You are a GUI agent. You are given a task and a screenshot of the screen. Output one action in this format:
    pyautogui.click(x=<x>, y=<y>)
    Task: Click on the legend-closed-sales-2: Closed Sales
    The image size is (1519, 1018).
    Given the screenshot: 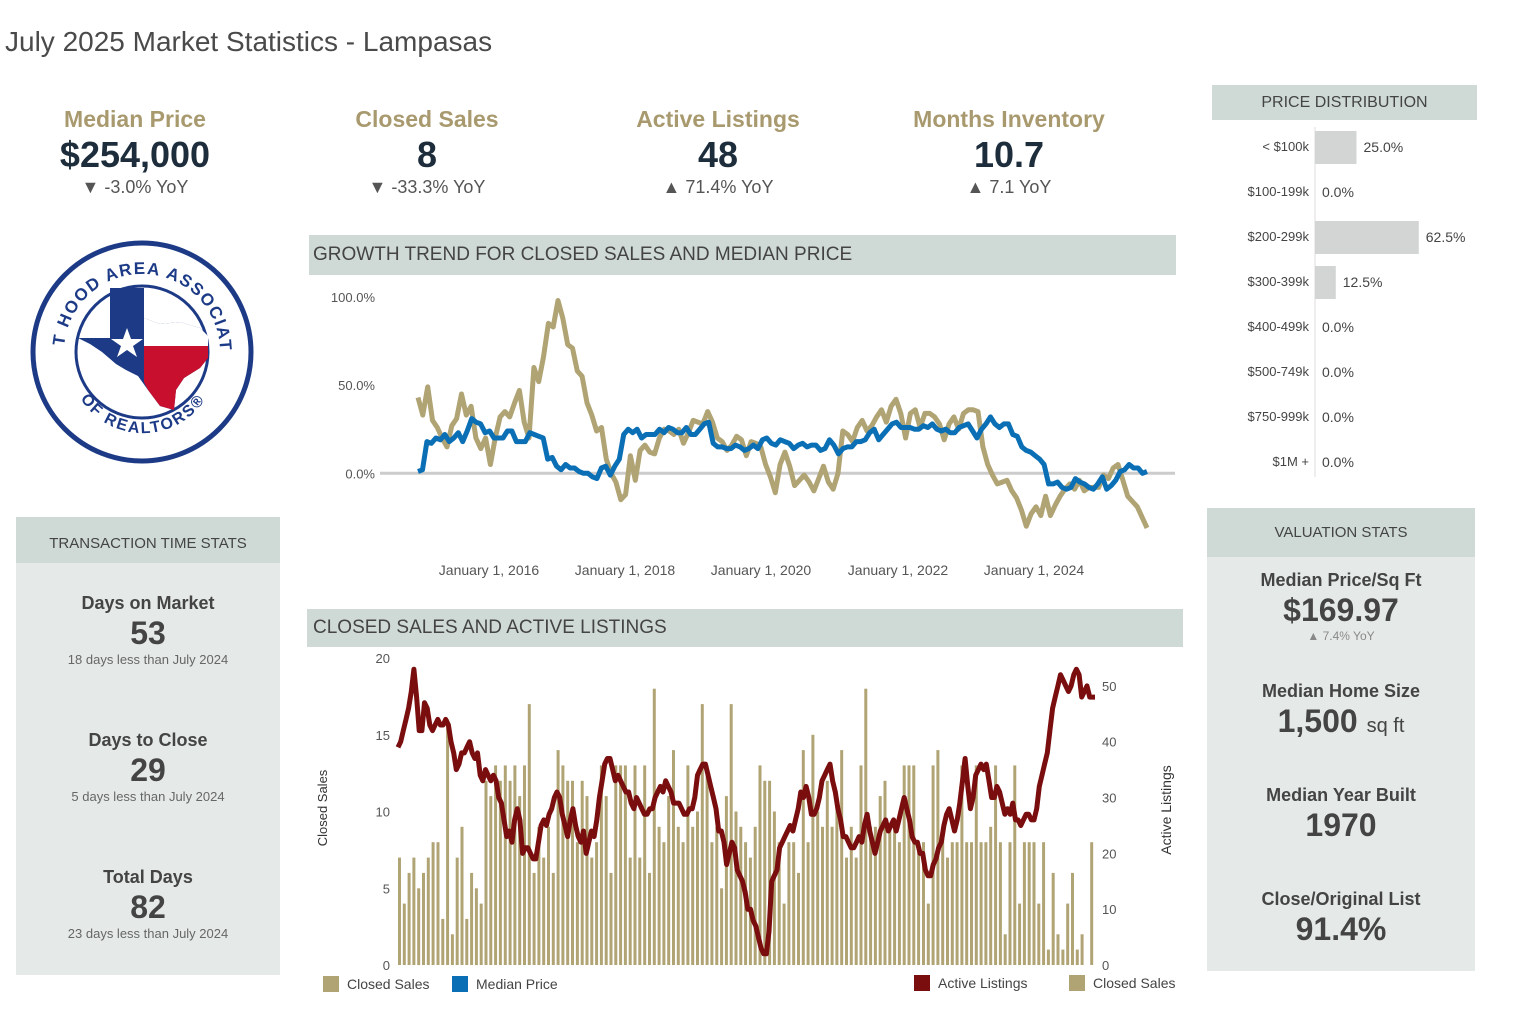 What is the action you would take?
    pyautogui.click(x=1122, y=983)
    